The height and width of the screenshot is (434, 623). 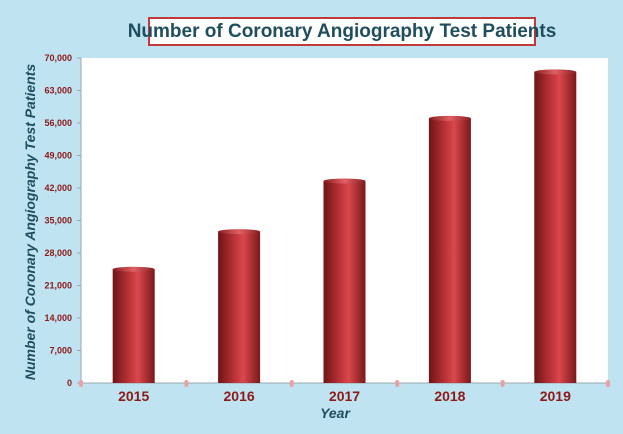 What do you see at coordinates (239, 232) in the screenshot?
I see `bar-cap-2016` at bounding box center [239, 232].